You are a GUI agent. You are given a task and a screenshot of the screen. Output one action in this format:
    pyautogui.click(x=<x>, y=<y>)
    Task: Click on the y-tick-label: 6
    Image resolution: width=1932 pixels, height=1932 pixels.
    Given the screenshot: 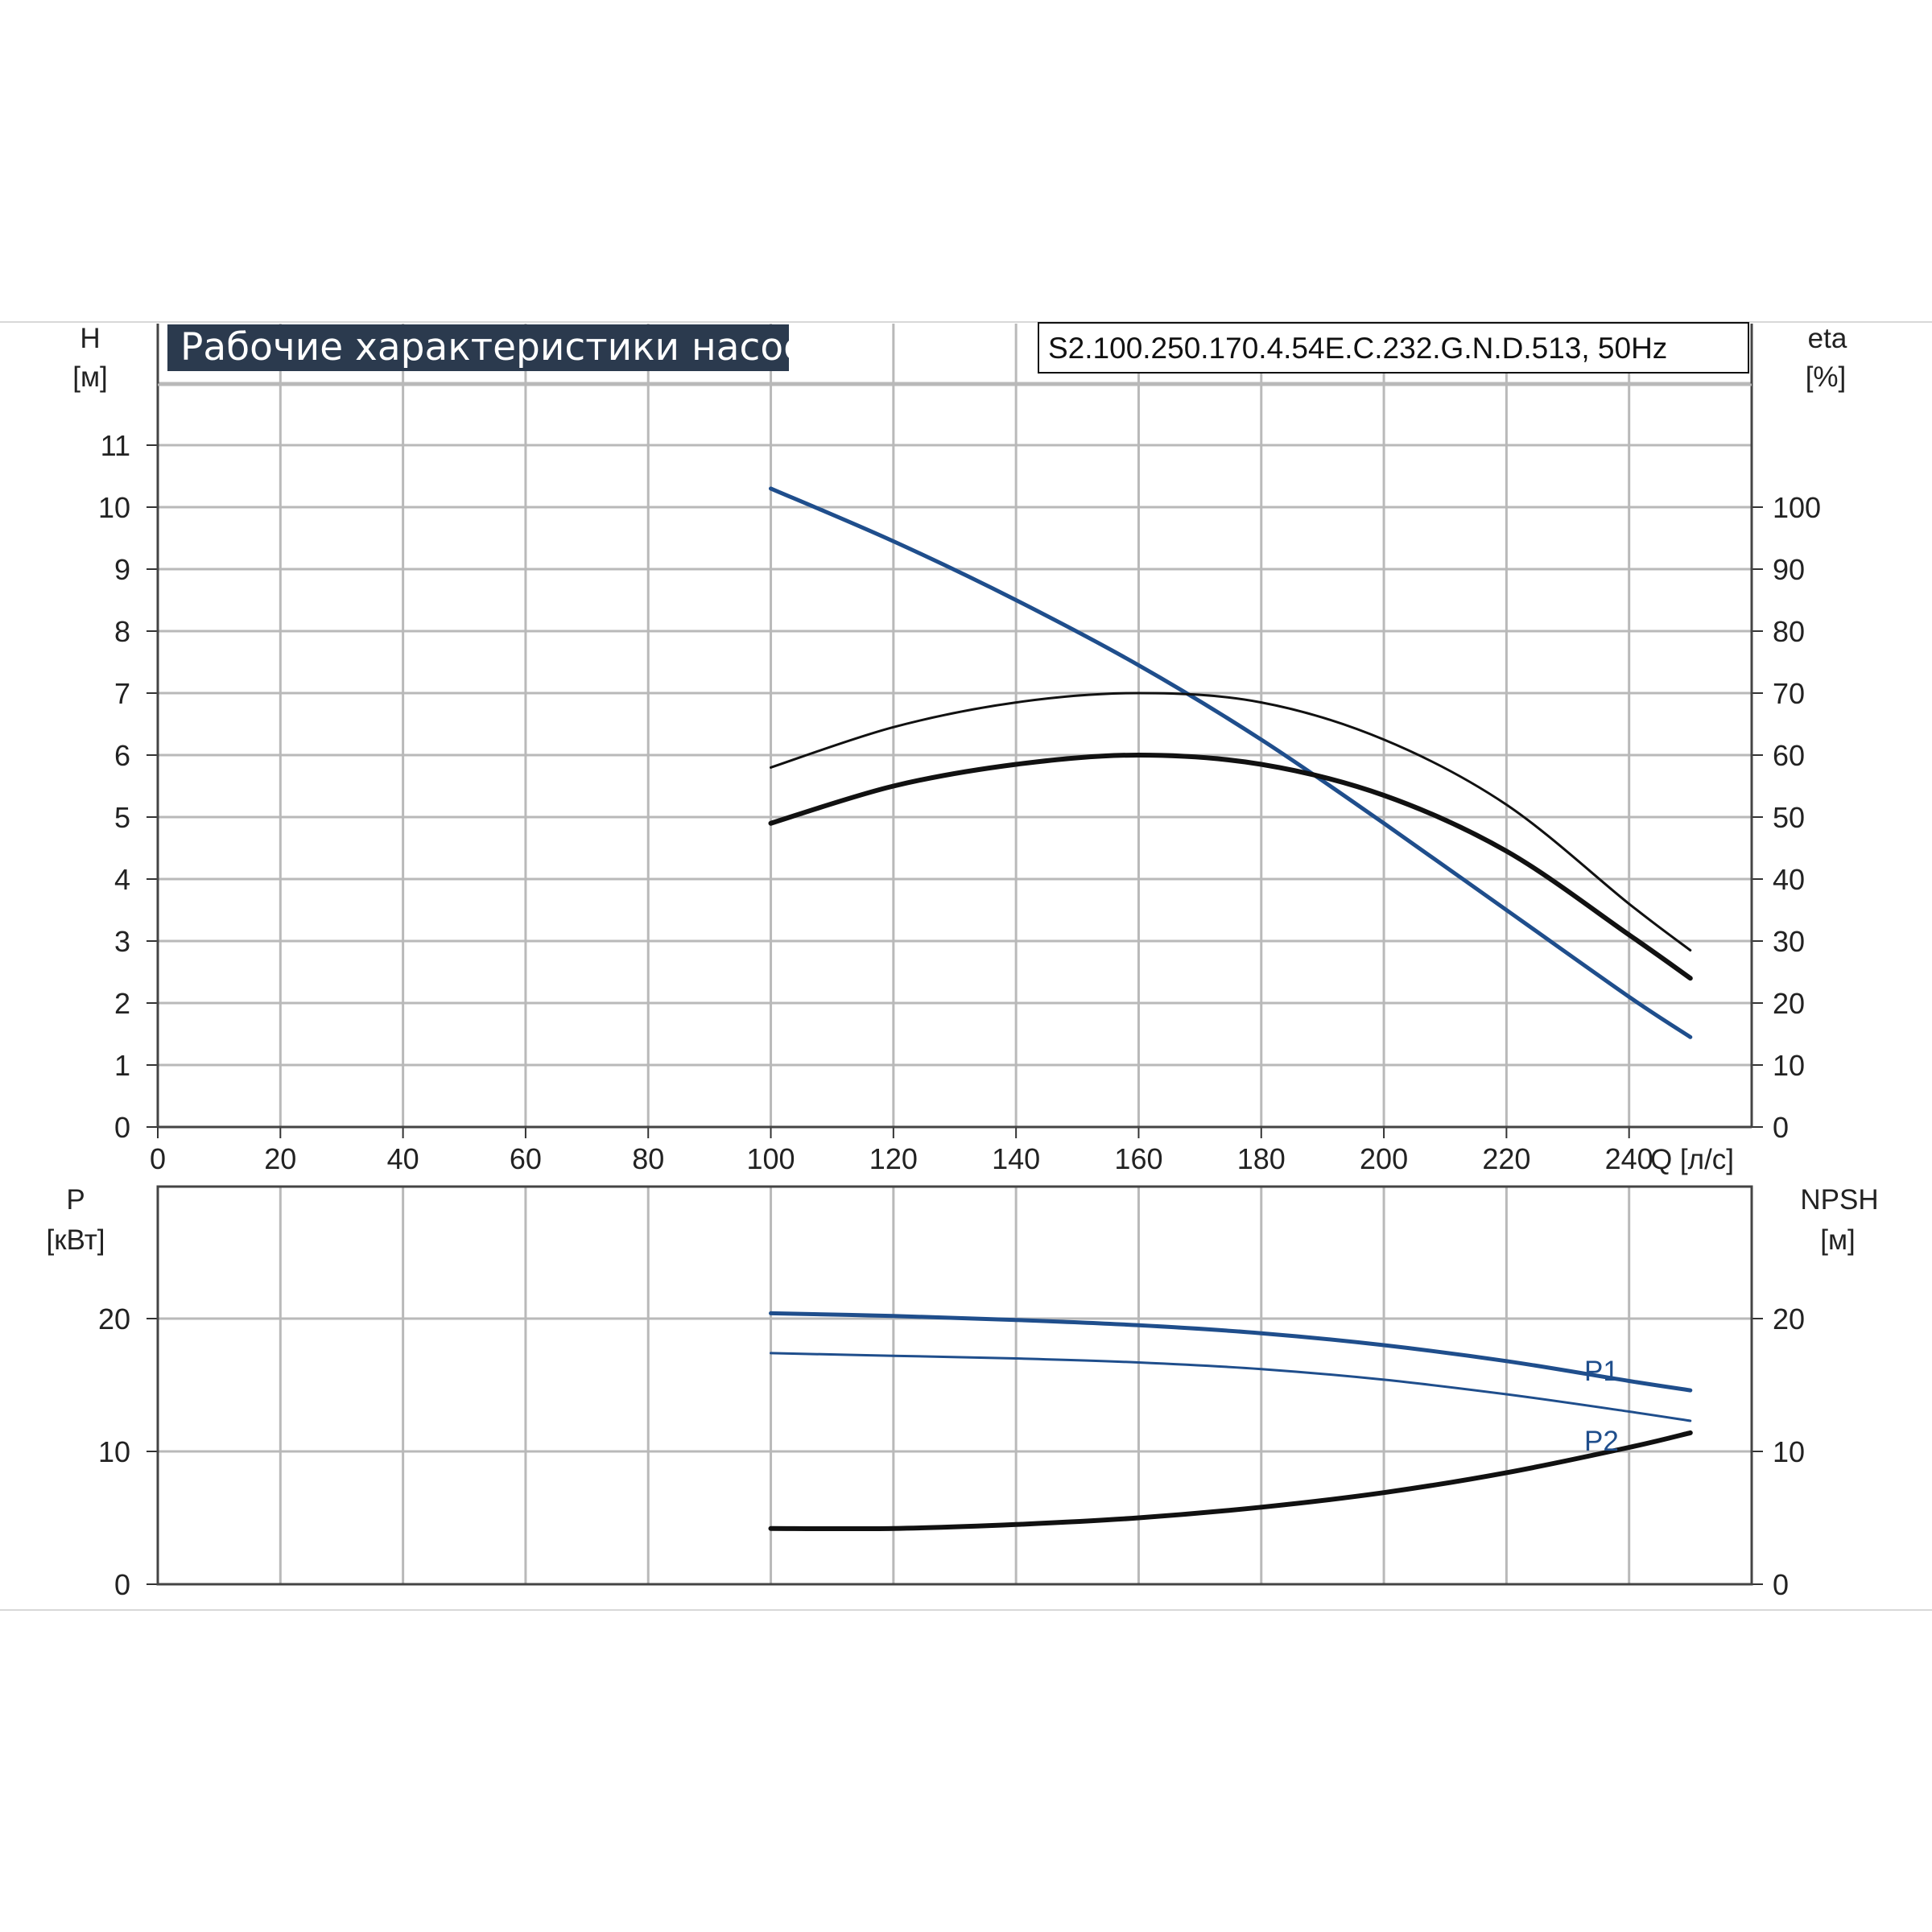 What is the action you would take?
    pyautogui.click(x=122, y=755)
    